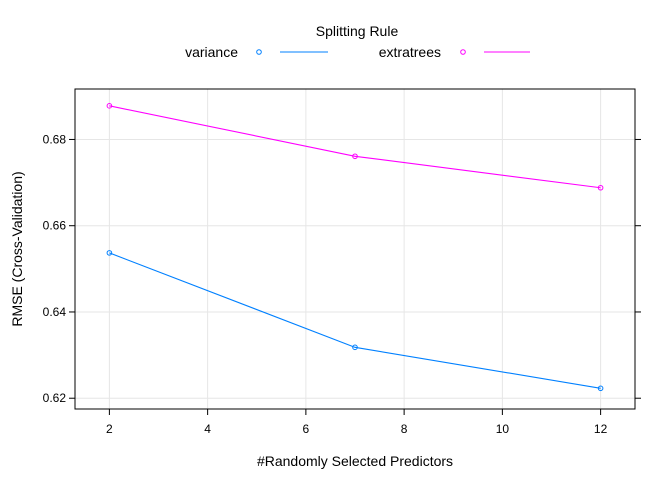 This screenshot has height=480, width=672. What do you see at coordinates (259, 52) in the screenshot?
I see `legend-marker-variance` at bounding box center [259, 52].